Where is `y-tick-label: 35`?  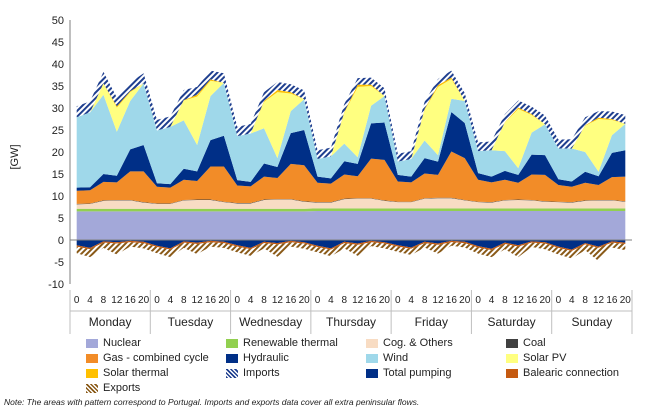
y-tick-label: 35 is located at coordinates (58, 87).